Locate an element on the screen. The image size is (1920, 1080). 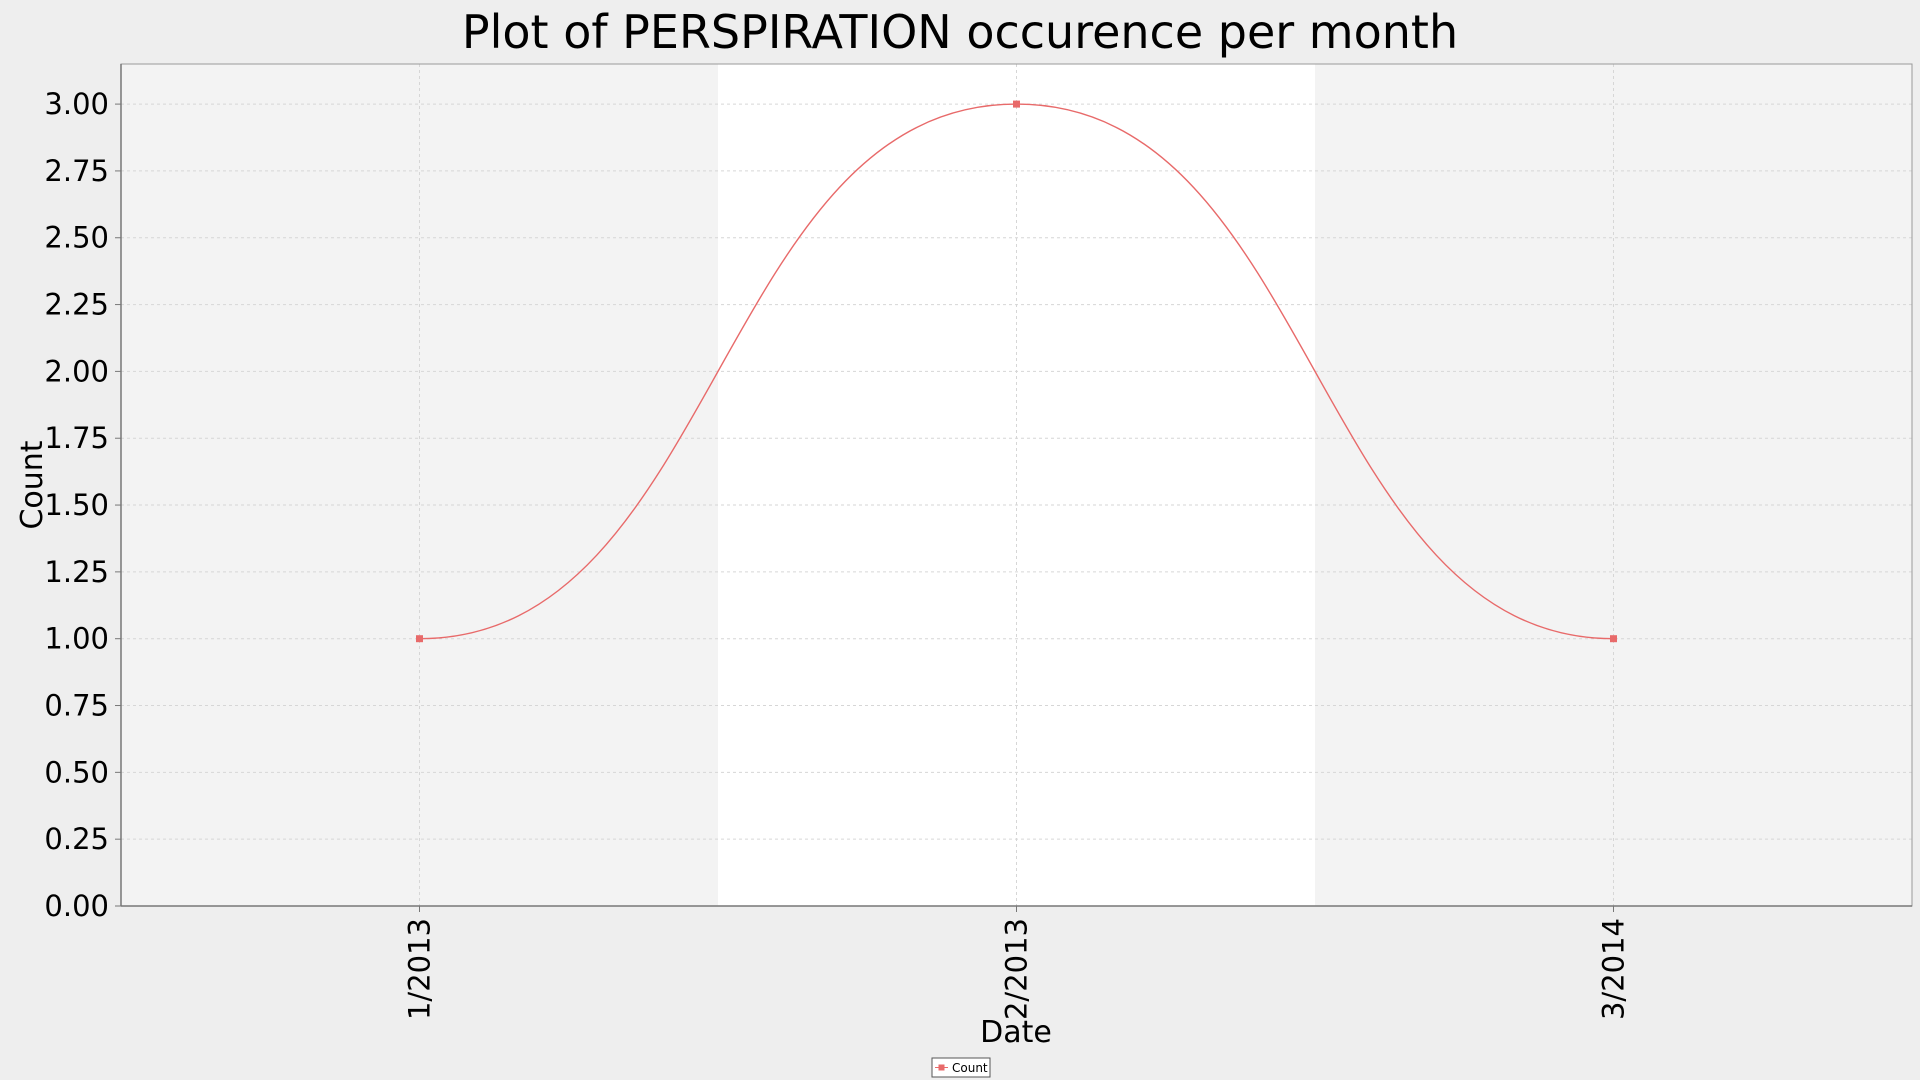
y-tick-label-9: 2.25 is located at coordinates (76, 305).